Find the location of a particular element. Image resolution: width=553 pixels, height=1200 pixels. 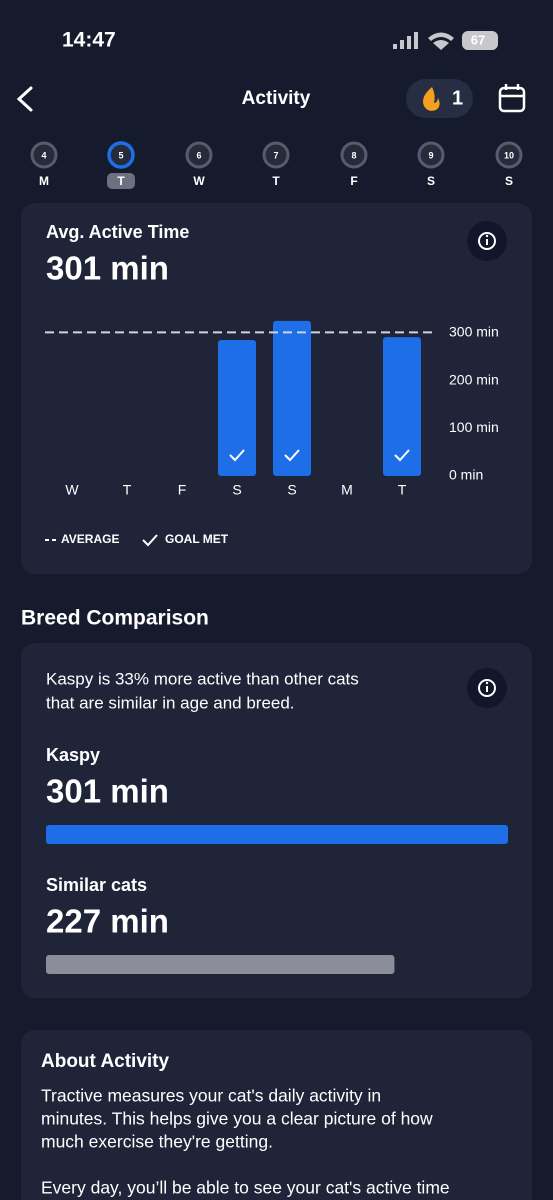

y-tick-label: 100 min is located at coordinates (474, 427).